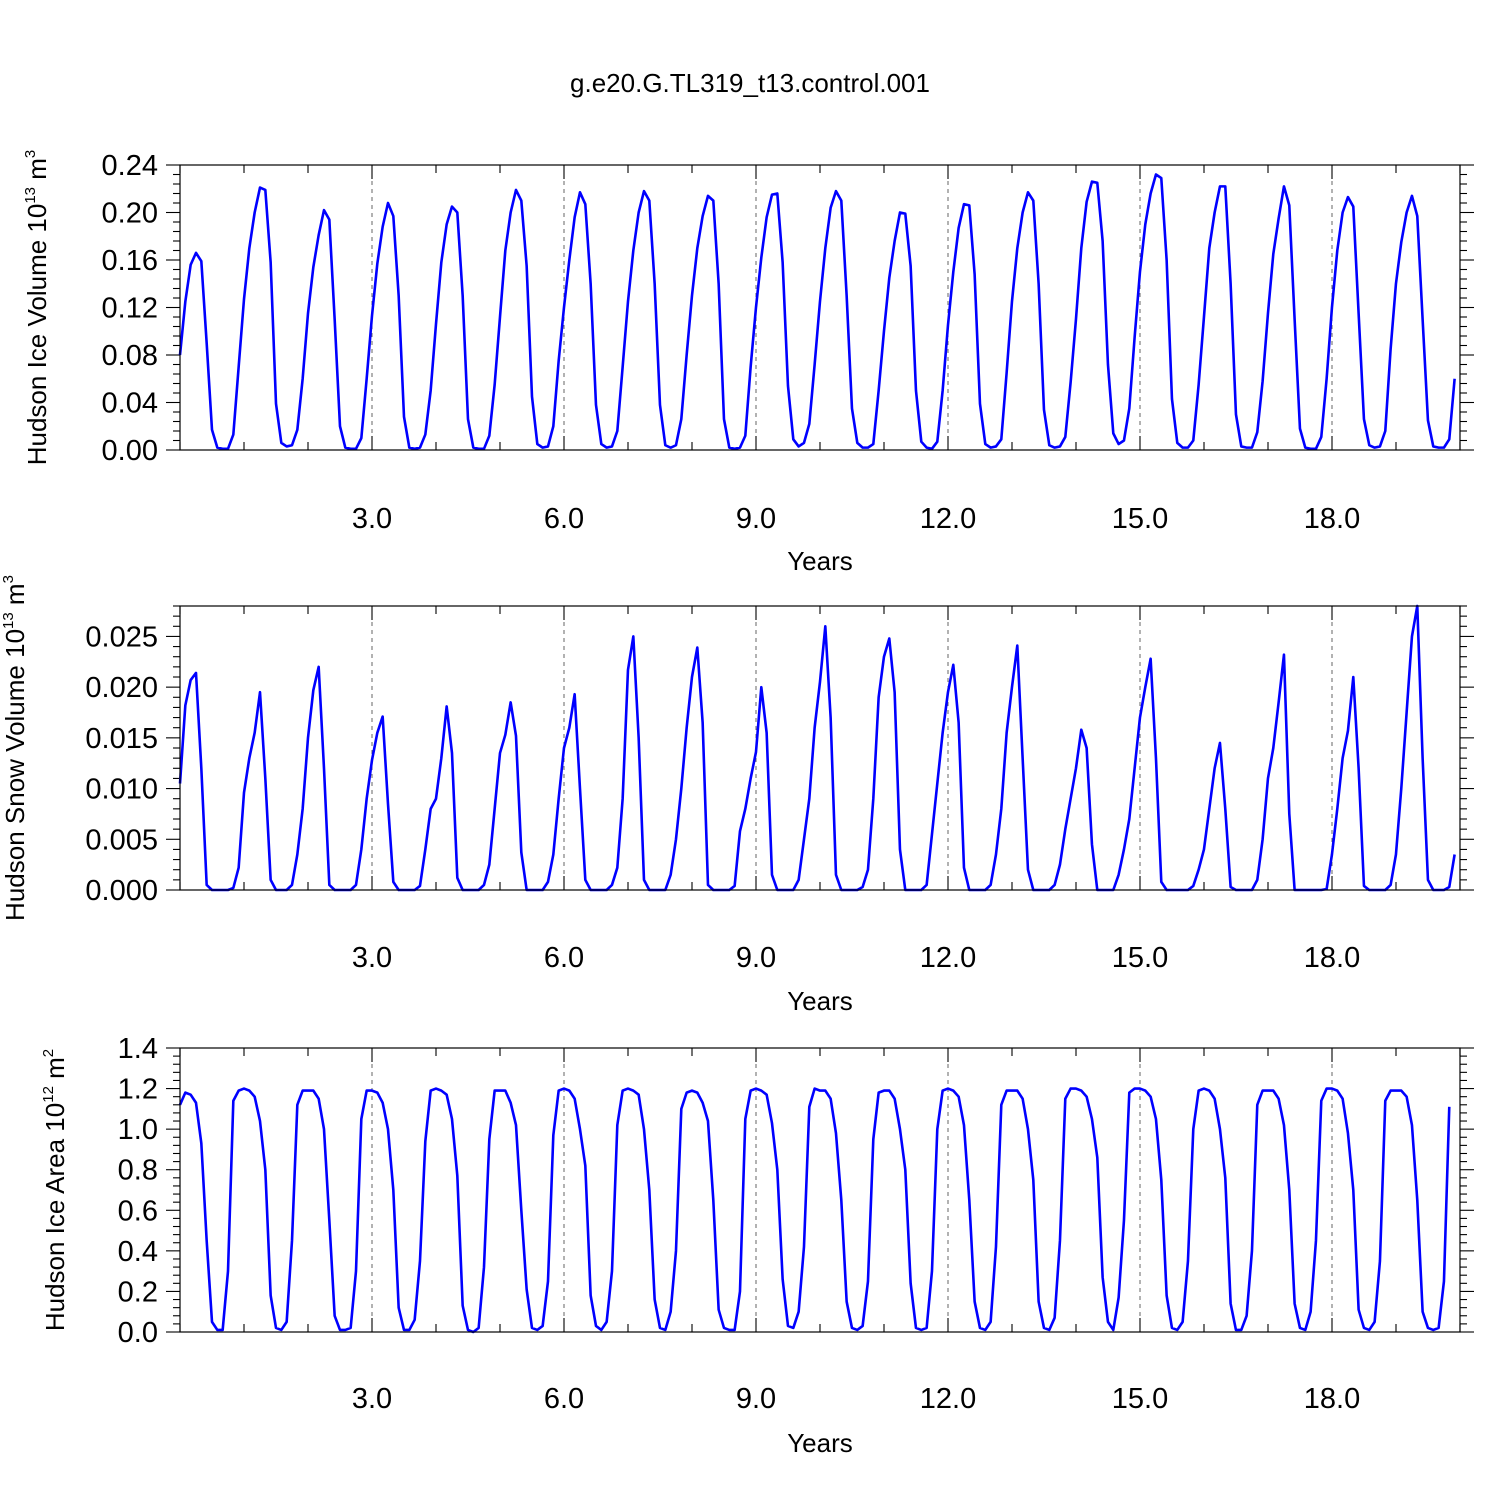  I want to click on y-tick-label: 0.015, so click(121, 739).